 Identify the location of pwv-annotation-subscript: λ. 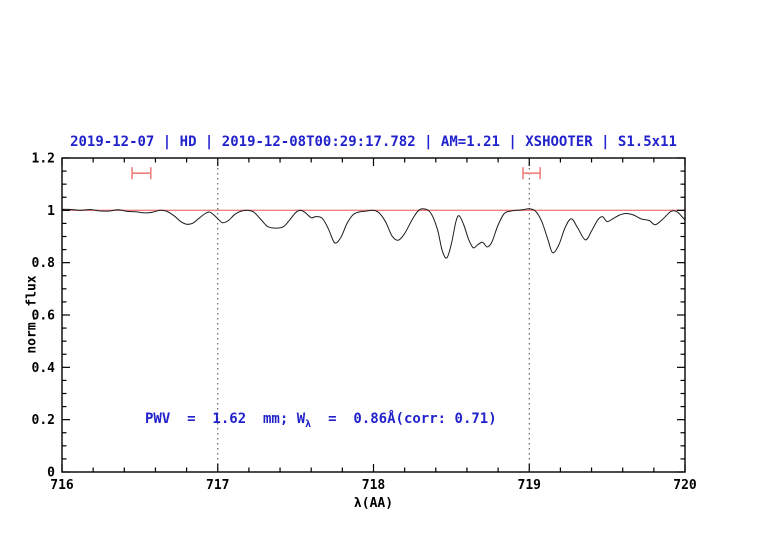
(308, 424).